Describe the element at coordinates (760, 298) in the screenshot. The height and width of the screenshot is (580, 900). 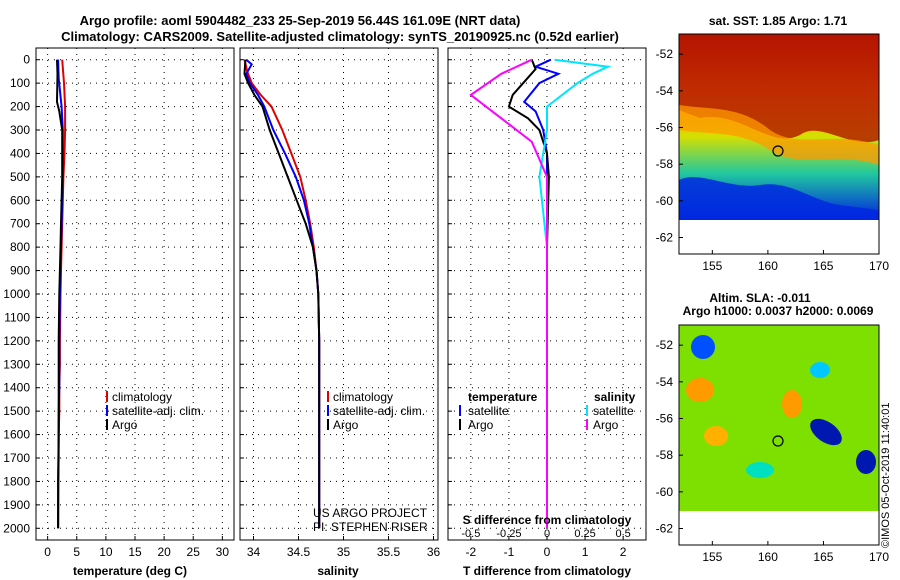
I see `sla-map-title: Altim. SLA: -0.011` at that location.